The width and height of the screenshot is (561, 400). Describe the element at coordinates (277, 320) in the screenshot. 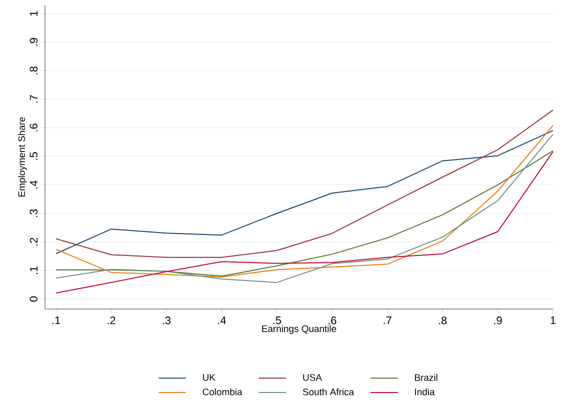

I see `x-tick-label: .5` at that location.